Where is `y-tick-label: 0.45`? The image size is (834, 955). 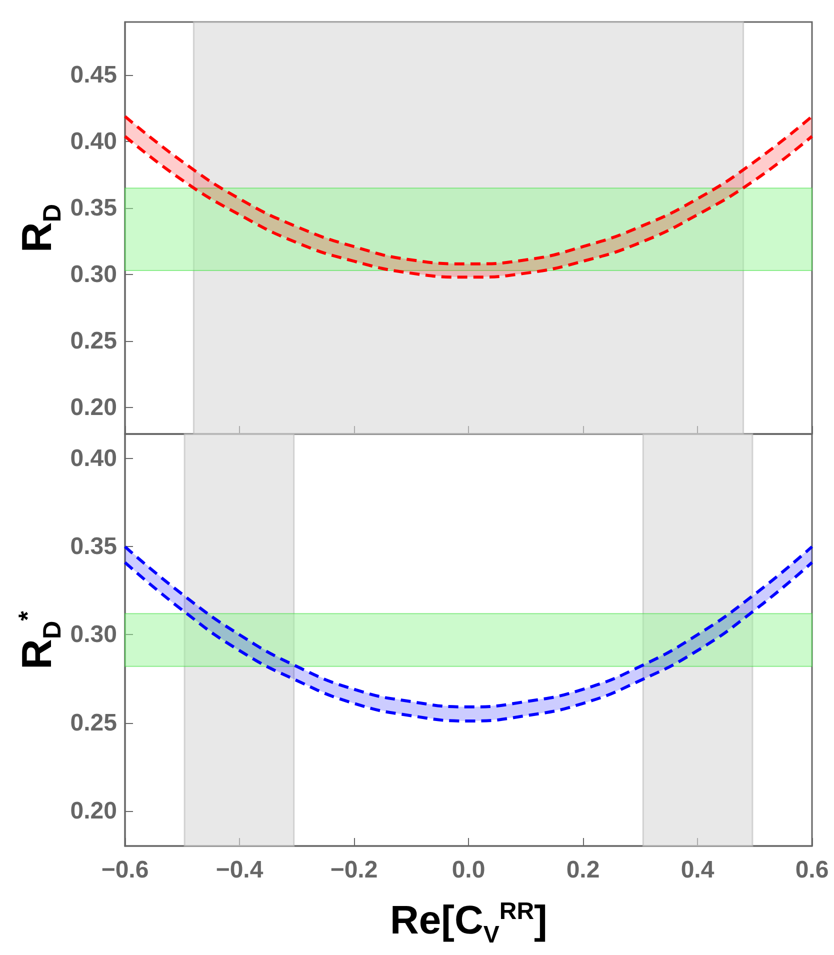 y-tick-label: 0.45 is located at coordinates (93, 75).